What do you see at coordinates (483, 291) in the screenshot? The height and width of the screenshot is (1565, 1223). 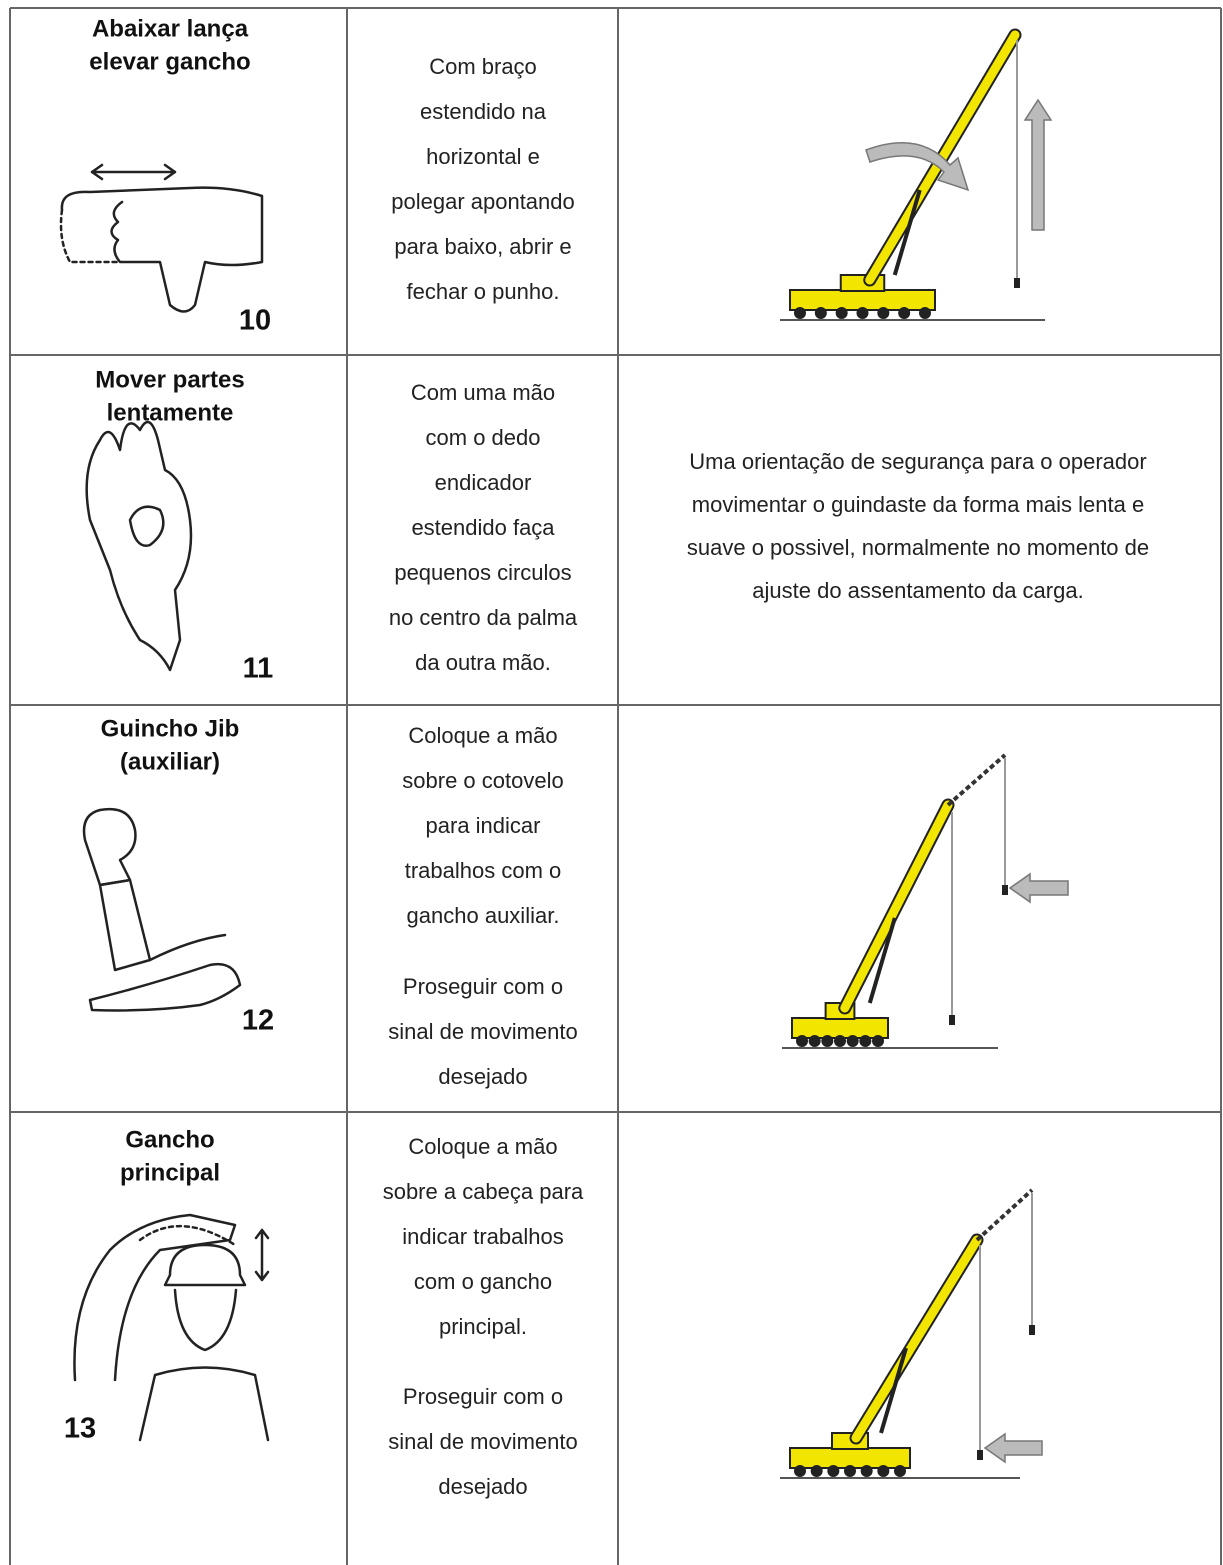 I see `description-line: fechar o punho.` at bounding box center [483, 291].